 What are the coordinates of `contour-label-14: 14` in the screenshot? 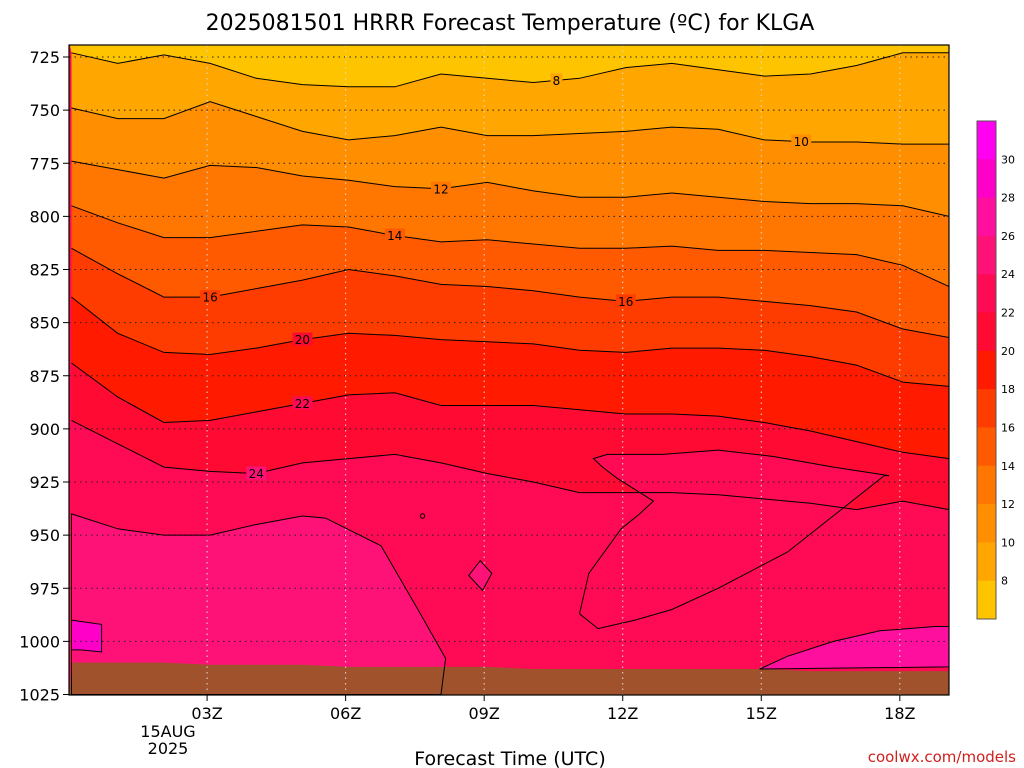 It's located at (394, 236).